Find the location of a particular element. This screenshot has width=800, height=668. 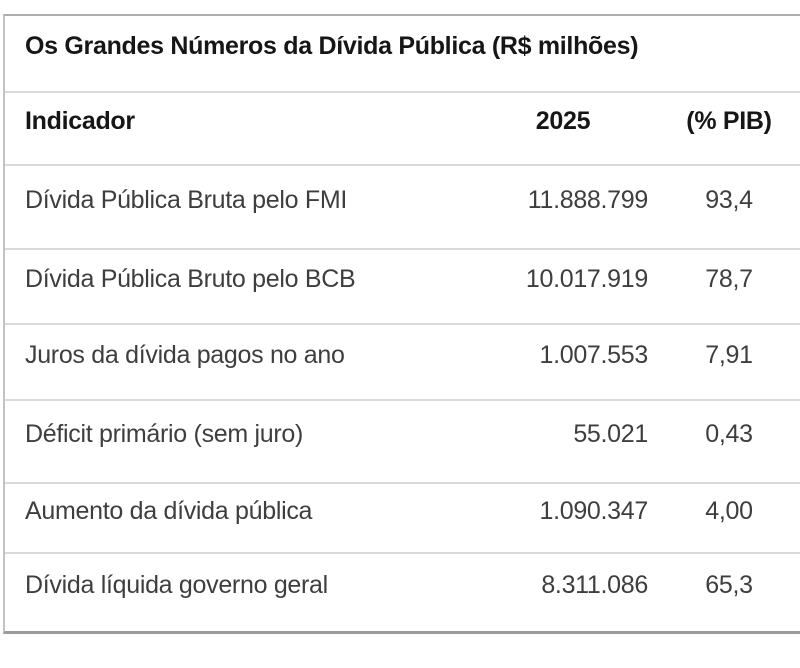

row-label: Dívida líquida governo geral is located at coordinates (176, 585).